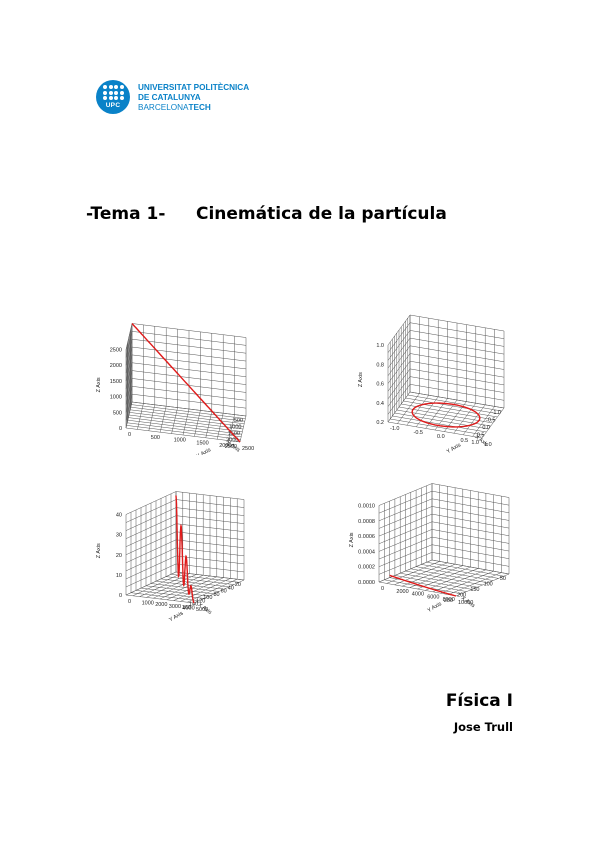 This screenshot has width=599, height=848. I want to click on university-name-line3: BARCELONATECH, so click(193, 108).